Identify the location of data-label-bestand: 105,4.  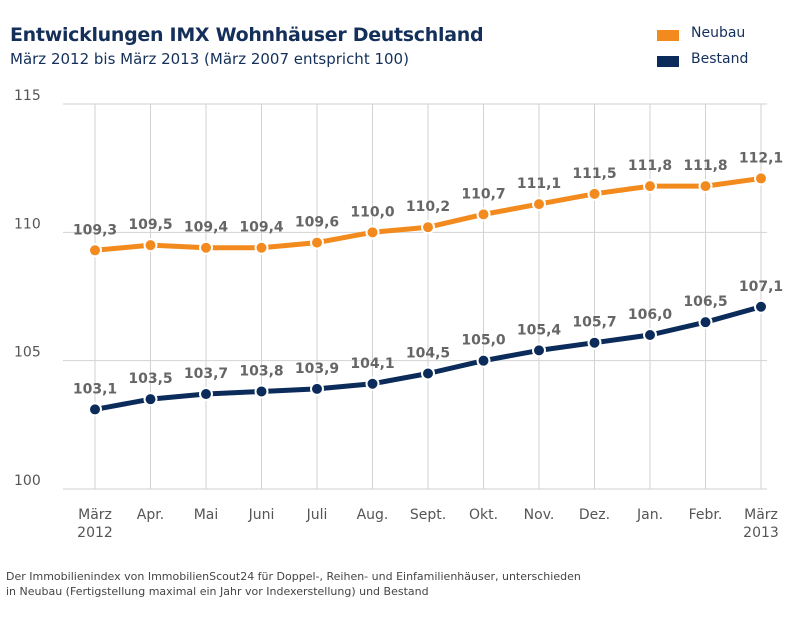
(539, 330).